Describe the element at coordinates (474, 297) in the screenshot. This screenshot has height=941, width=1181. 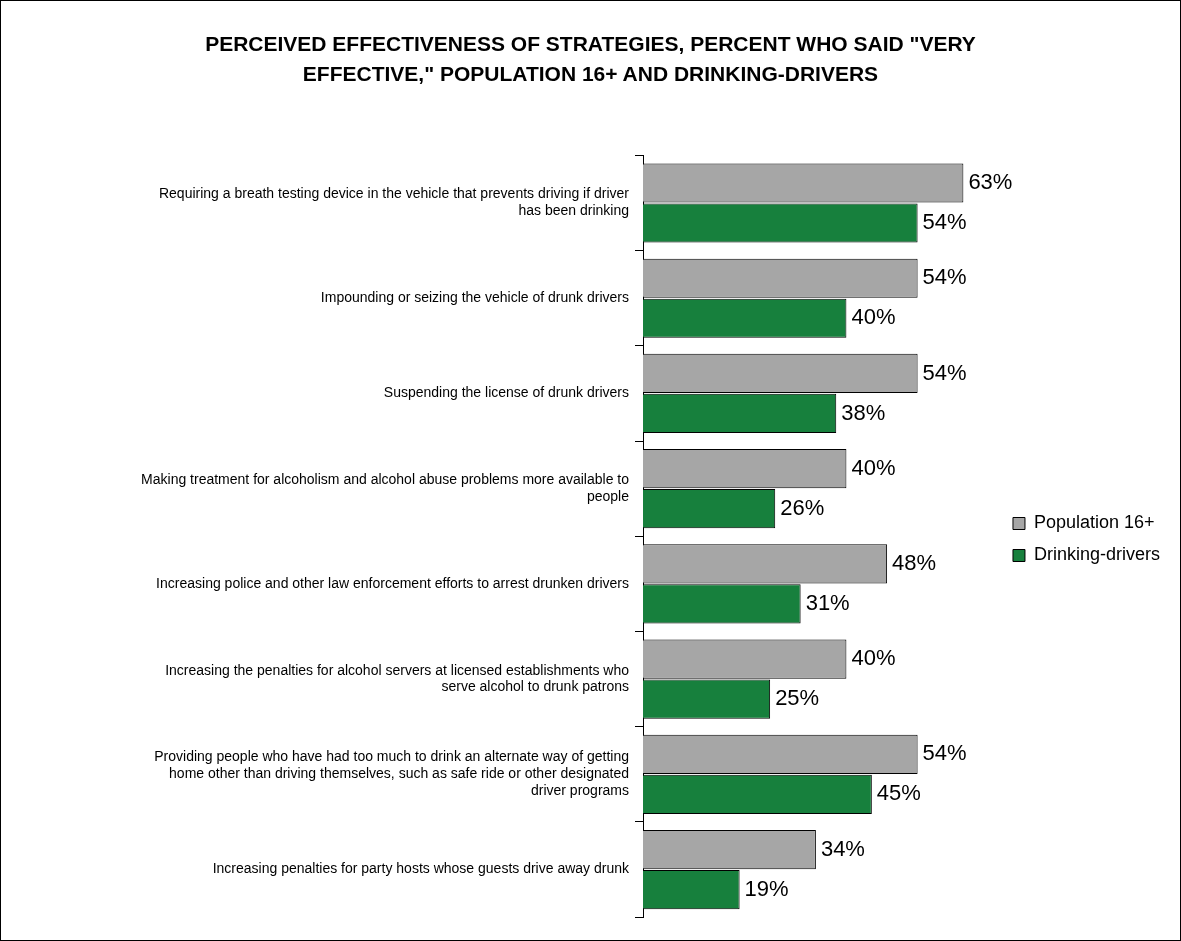
I see `y-tick-label: Impounding or seizing the vehicle of drunk drivers` at that location.